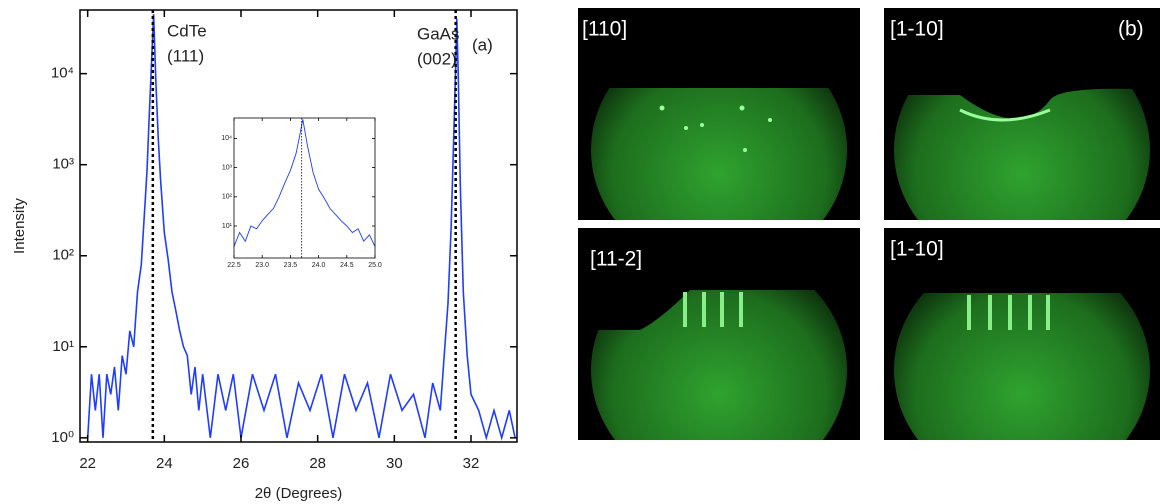  I want to click on y-tick-label: 10⁰, so click(62, 437).